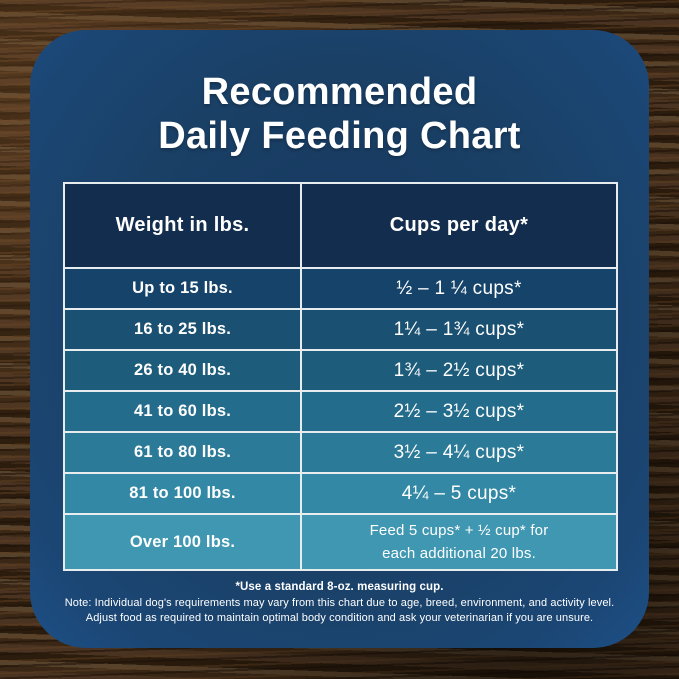  What do you see at coordinates (182, 411) in the screenshot?
I see `weight-cell: 41 to 60 lbs.` at bounding box center [182, 411].